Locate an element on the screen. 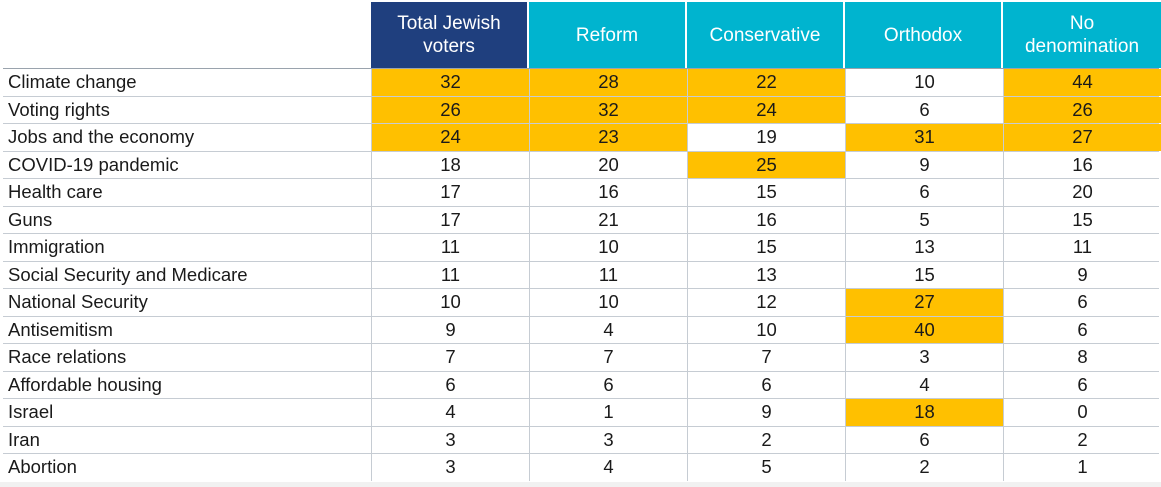  value-cell: 28 is located at coordinates (608, 82).